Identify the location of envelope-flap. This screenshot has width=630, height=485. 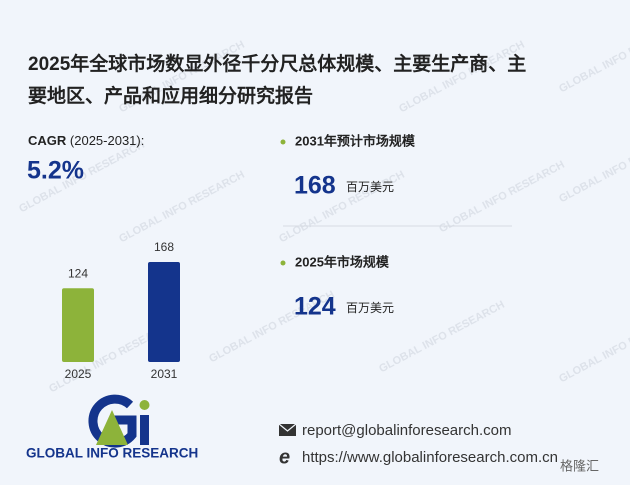
(287, 427).